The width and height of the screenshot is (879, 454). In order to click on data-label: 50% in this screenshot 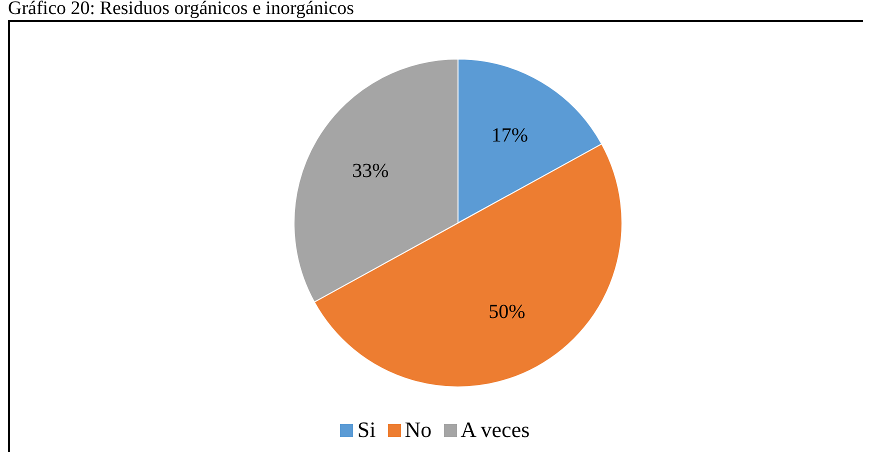, I will do `click(507, 312)`.